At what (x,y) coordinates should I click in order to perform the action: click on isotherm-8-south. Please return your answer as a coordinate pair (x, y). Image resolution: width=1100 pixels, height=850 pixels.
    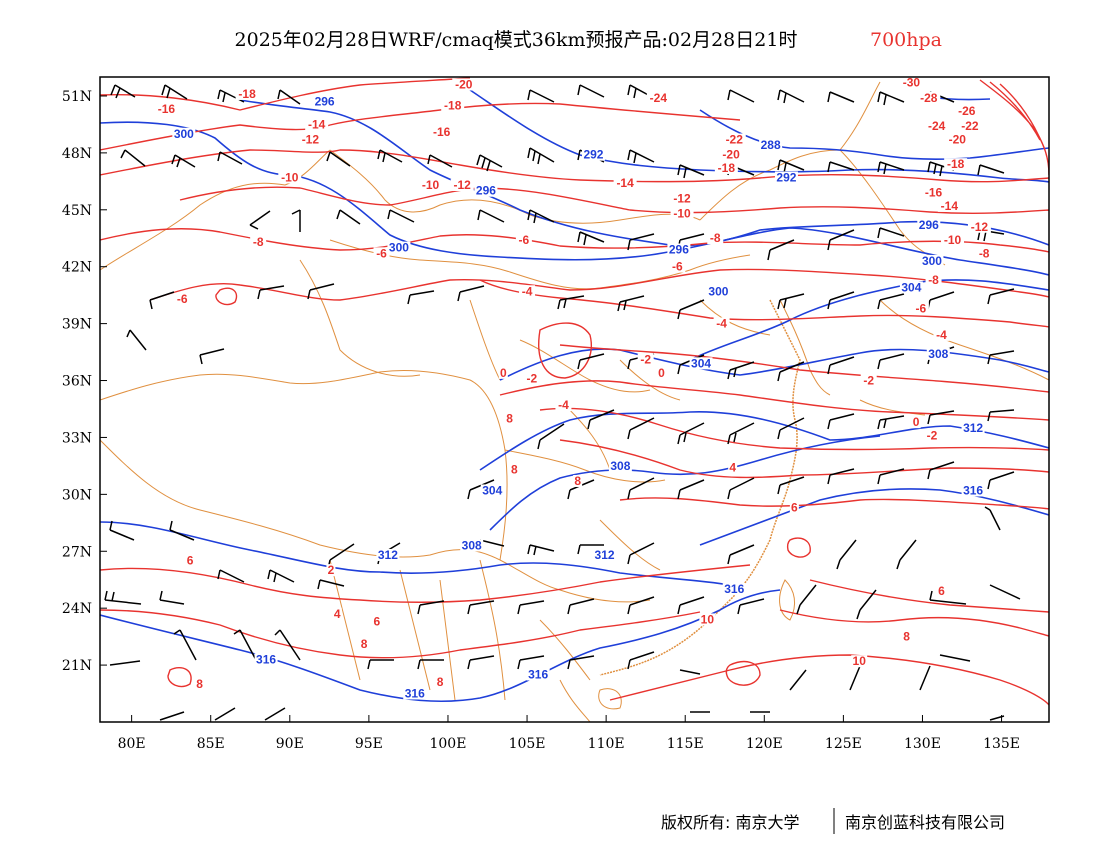
    Looking at the image, I should click on (400, 634).